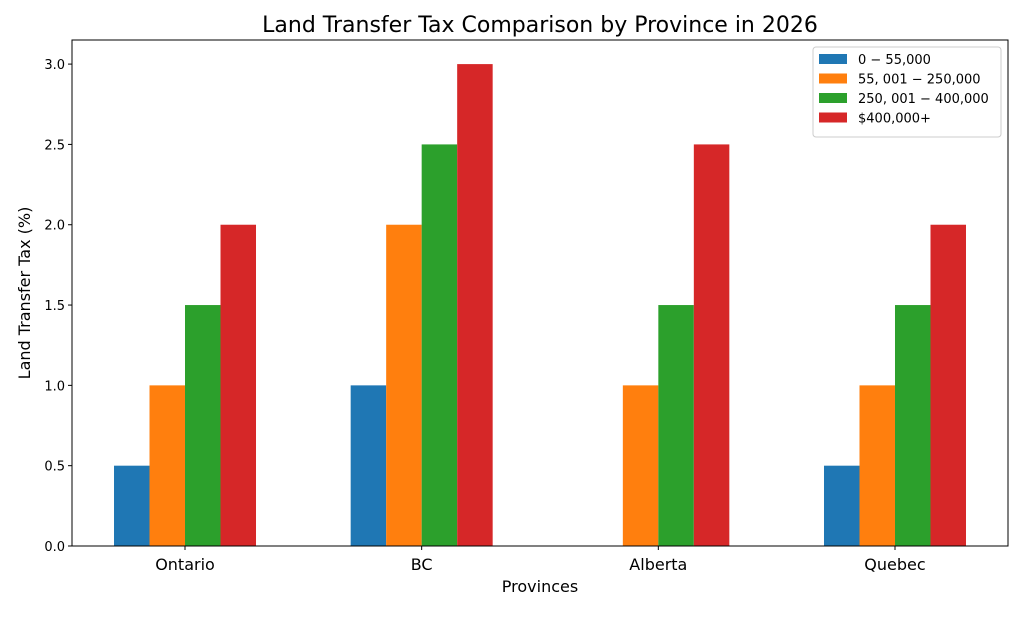 The height and width of the screenshot is (618, 1024). Describe the element at coordinates (54, 386) in the screenshot. I see `y-tick-label: 1.0` at that location.